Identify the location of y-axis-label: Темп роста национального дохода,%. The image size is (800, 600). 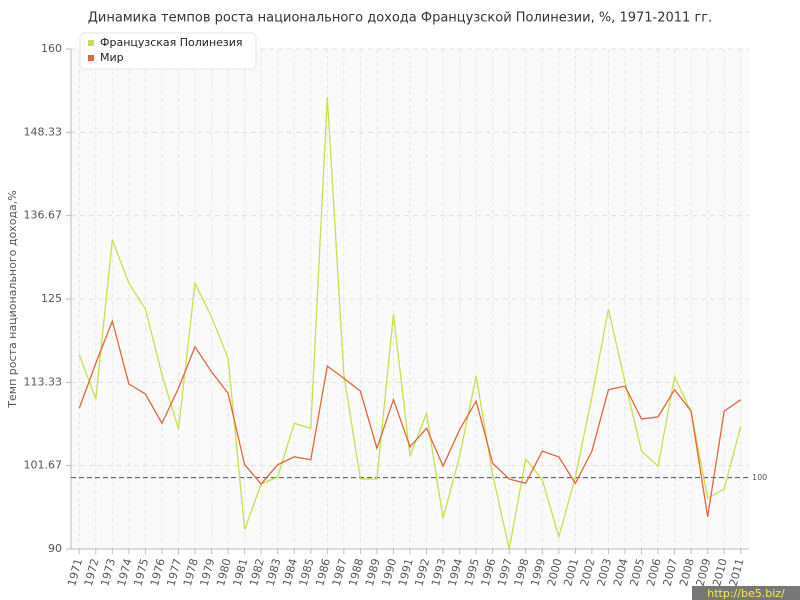
(12, 299).